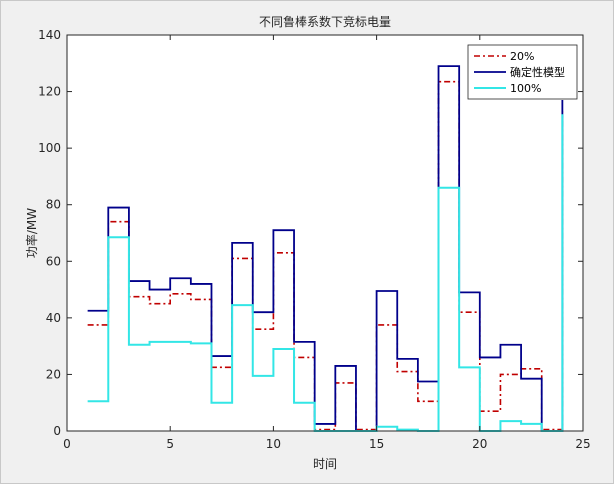 This screenshot has width=614, height=484. I want to click on legend-label: 20%, so click(522, 56).